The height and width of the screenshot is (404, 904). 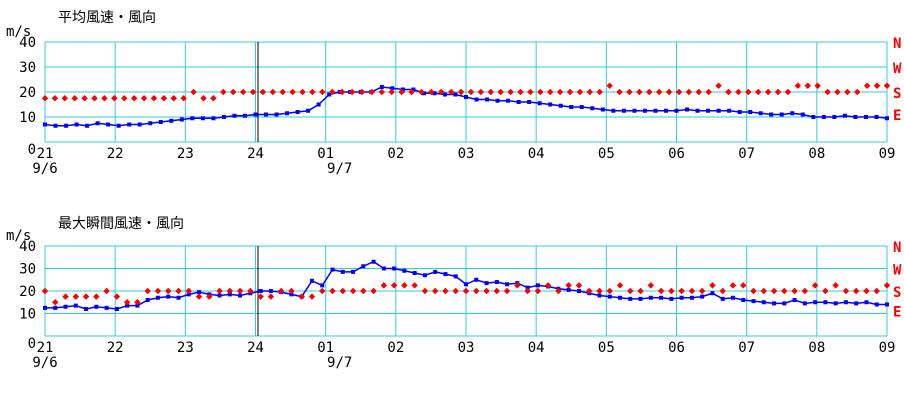 What do you see at coordinates (44, 169) in the screenshot?
I see `date-label: 9/6` at bounding box center [44, 169].